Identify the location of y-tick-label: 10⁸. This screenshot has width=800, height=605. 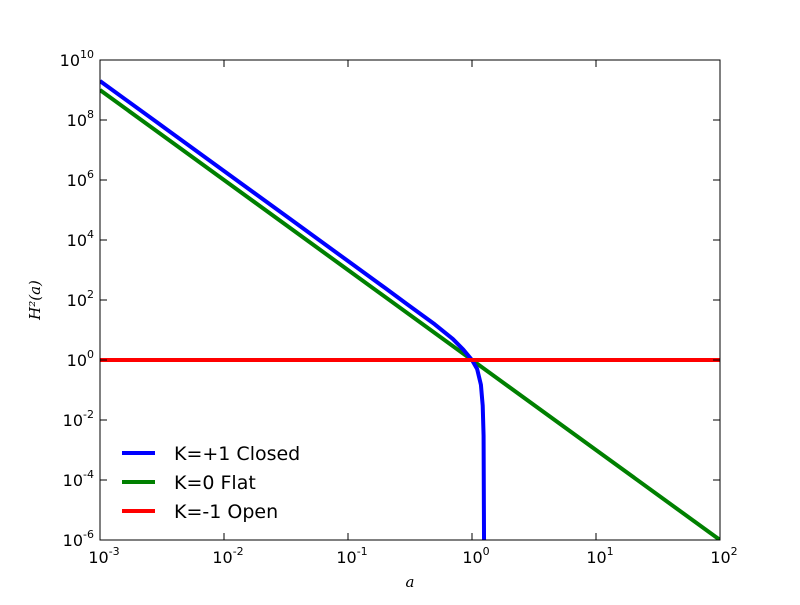
(80, 119).